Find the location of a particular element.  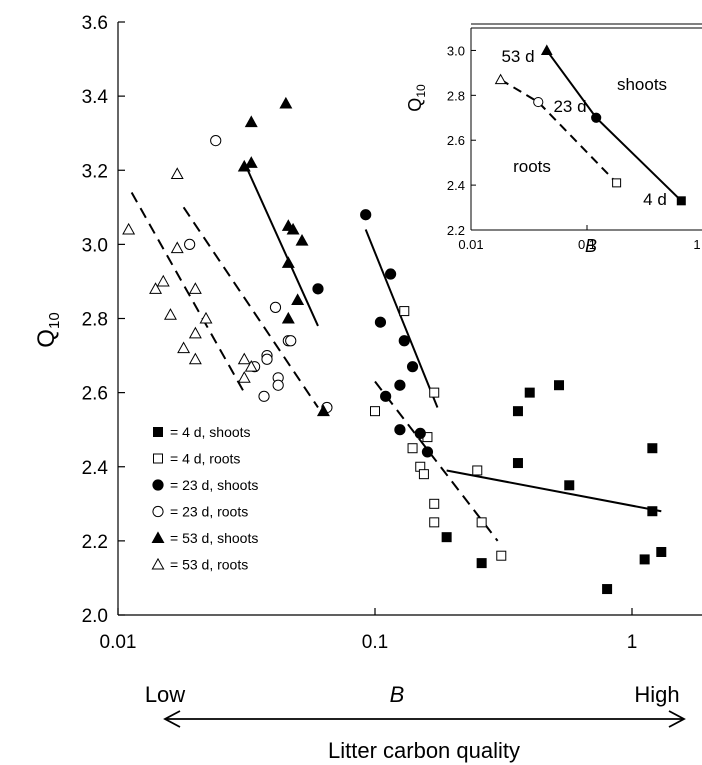

y-tick-label: 3.4 is located at coordinates (95, 97).